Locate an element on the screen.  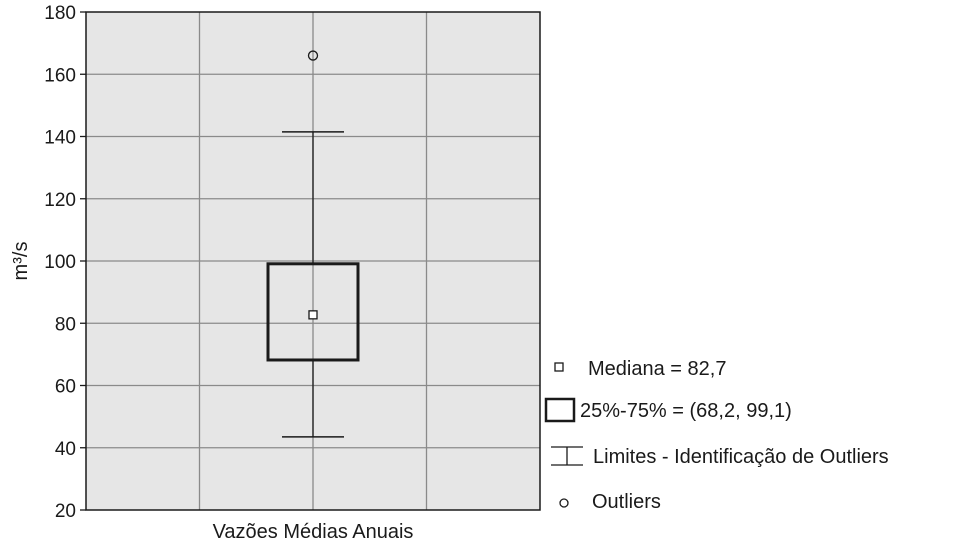
y-tick-label: 120 is located at coordinates (60, 200).